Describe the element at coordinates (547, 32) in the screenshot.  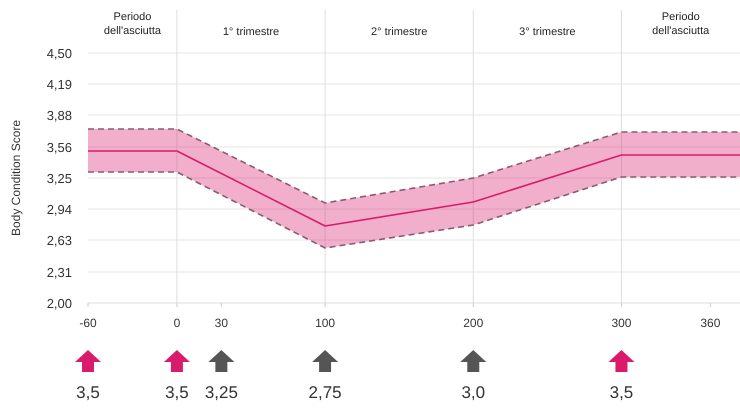
I see `text: 3° trimestre` at that location.